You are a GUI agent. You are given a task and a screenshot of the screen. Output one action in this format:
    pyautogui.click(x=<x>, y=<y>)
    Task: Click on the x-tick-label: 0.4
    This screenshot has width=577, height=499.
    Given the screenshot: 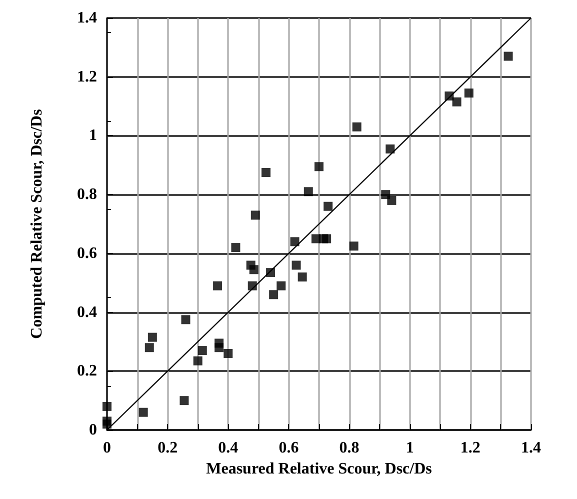 What is the action you would take?
    pyautogui.click(x=228, y=448)
    